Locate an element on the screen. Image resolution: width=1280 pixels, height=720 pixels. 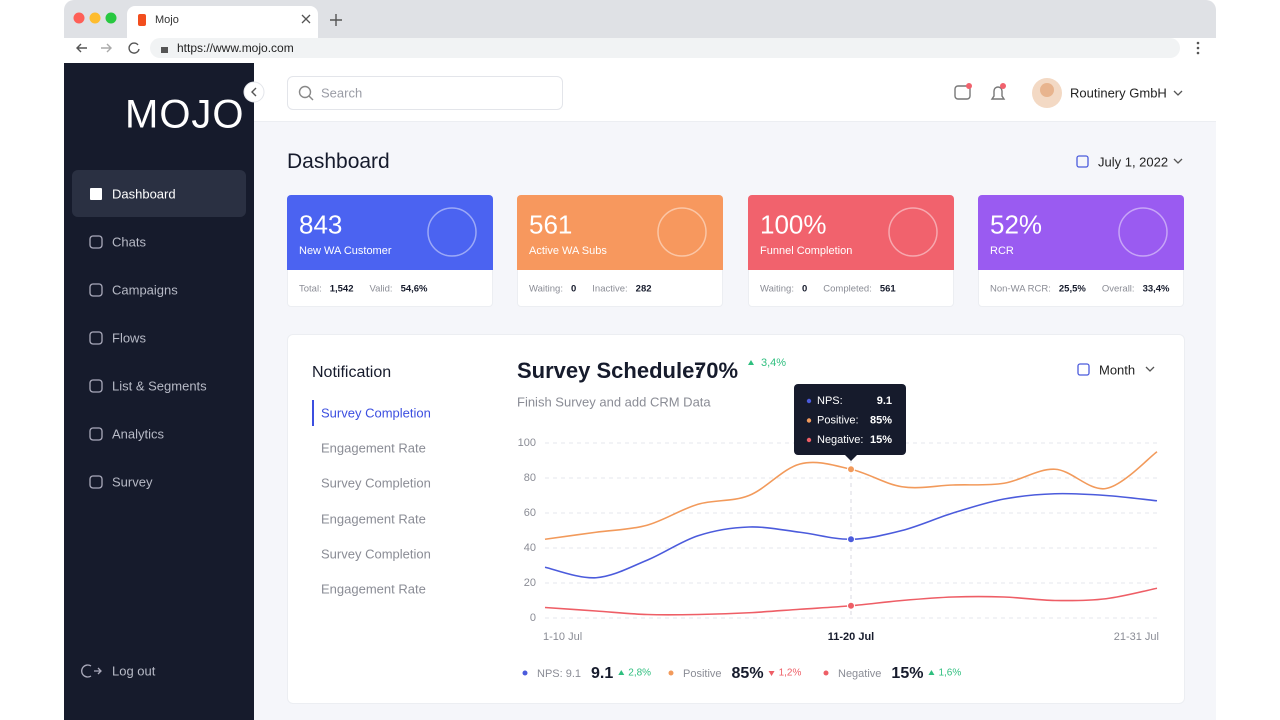
stat-value: 33,4% is located at coordinates (1156, 289).